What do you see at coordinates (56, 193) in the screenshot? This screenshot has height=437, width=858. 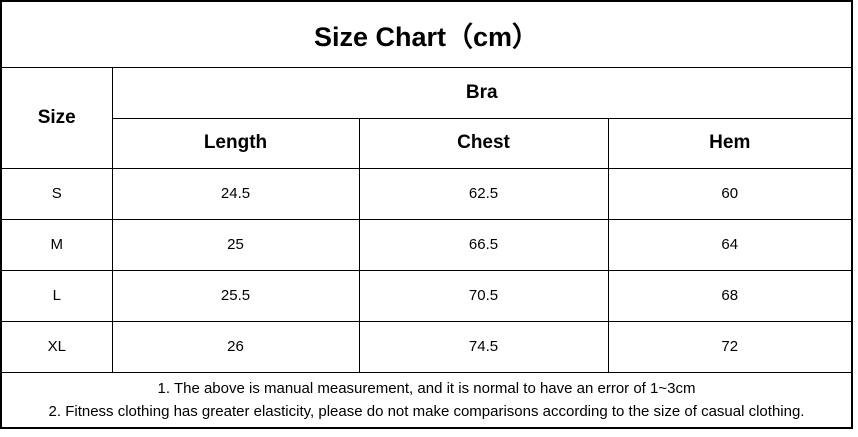 I see `size-label-cell: S` at bounding box center [56, 193].